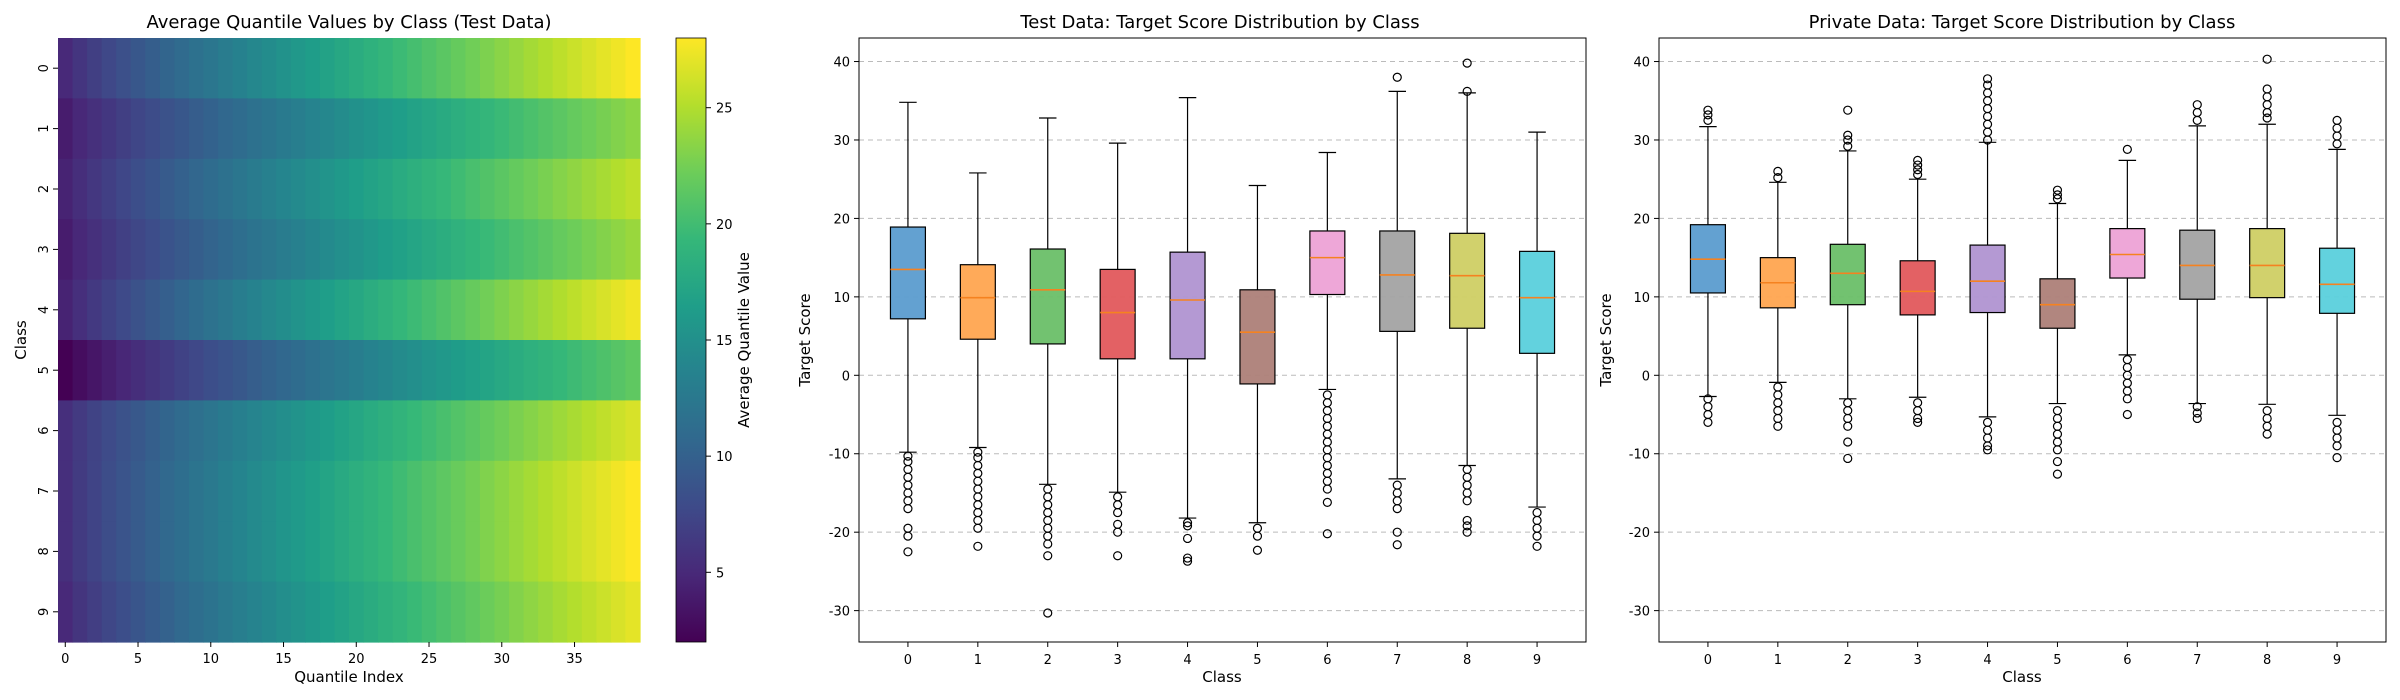 This screenshot has width=2400, height=700. I want to click on heatmap-y-axis-label: Class, so click(21, 340).